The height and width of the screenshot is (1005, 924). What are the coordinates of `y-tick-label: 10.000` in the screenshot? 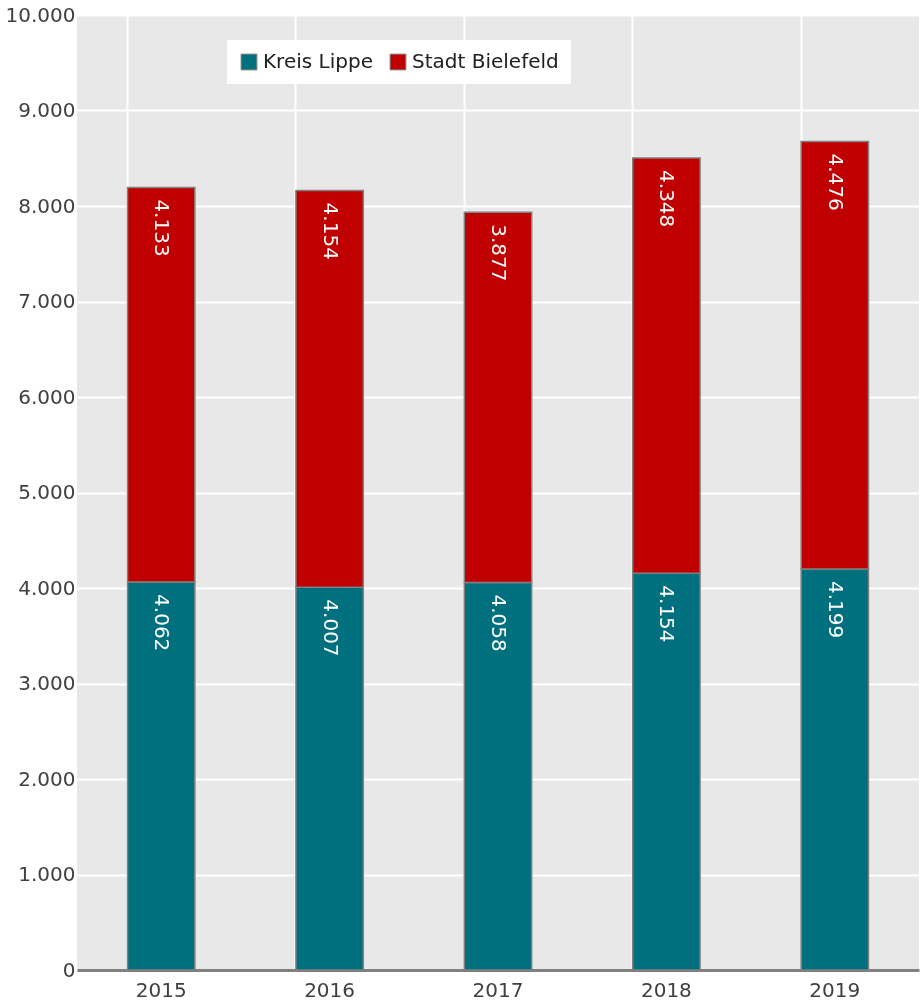 It's located at (40, 14).